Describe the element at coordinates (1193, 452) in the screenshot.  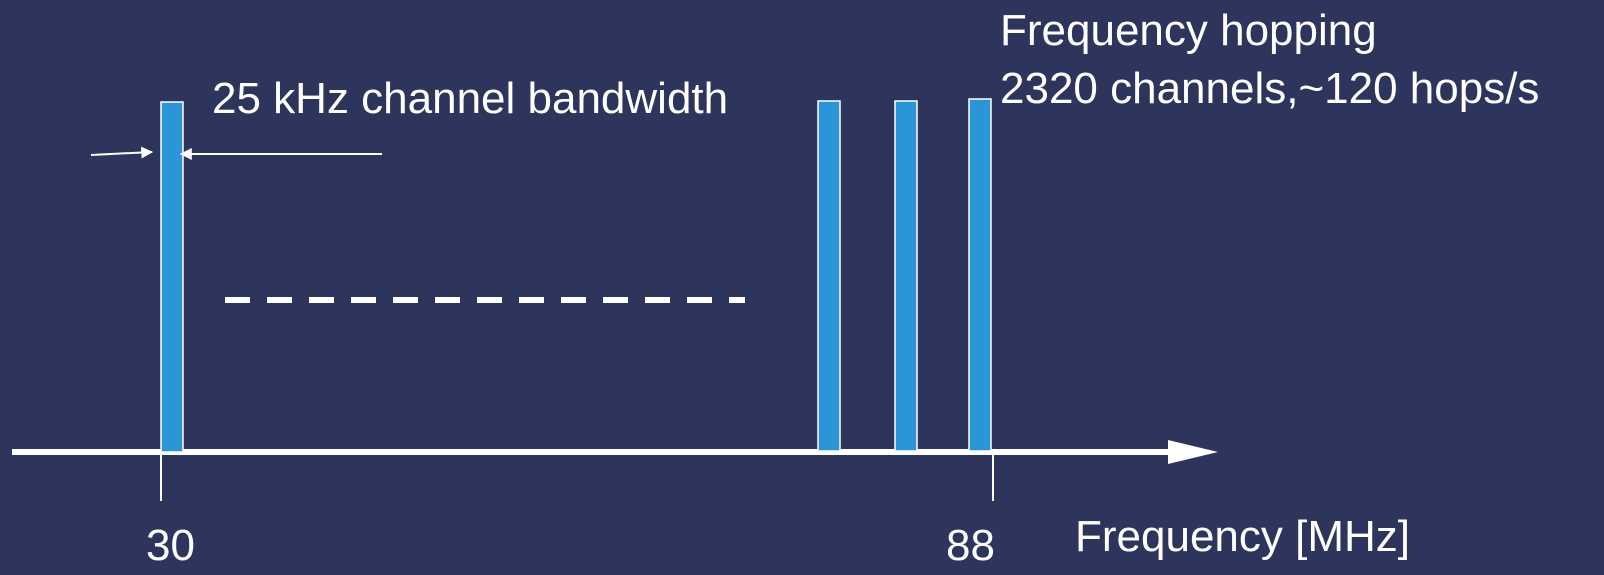
I see `frequency-axis-arrow` at that location.